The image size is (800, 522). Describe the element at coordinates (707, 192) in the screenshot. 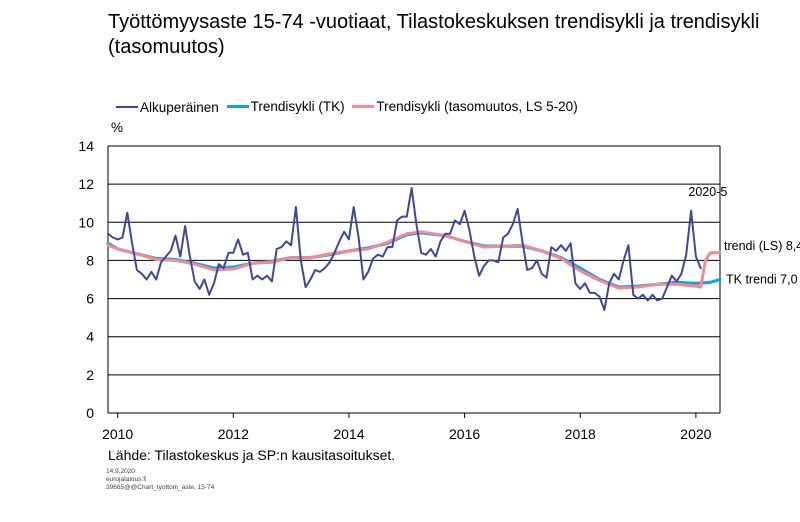

I see `annotation-2020-5: 2020-5` at that location.